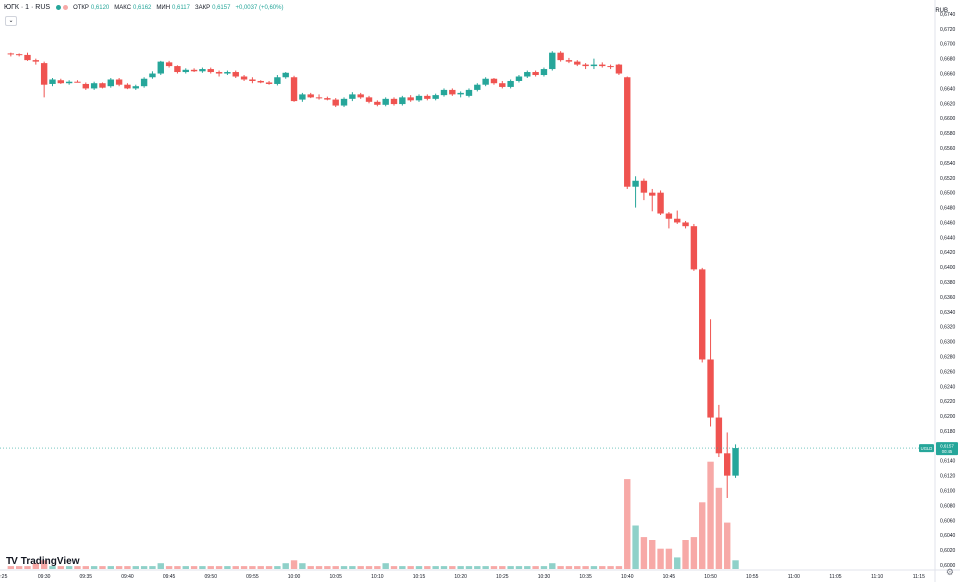 This screenshot has width=960, height=582. I want to click on y-tick-label: 0,6260, so click(948, 372).